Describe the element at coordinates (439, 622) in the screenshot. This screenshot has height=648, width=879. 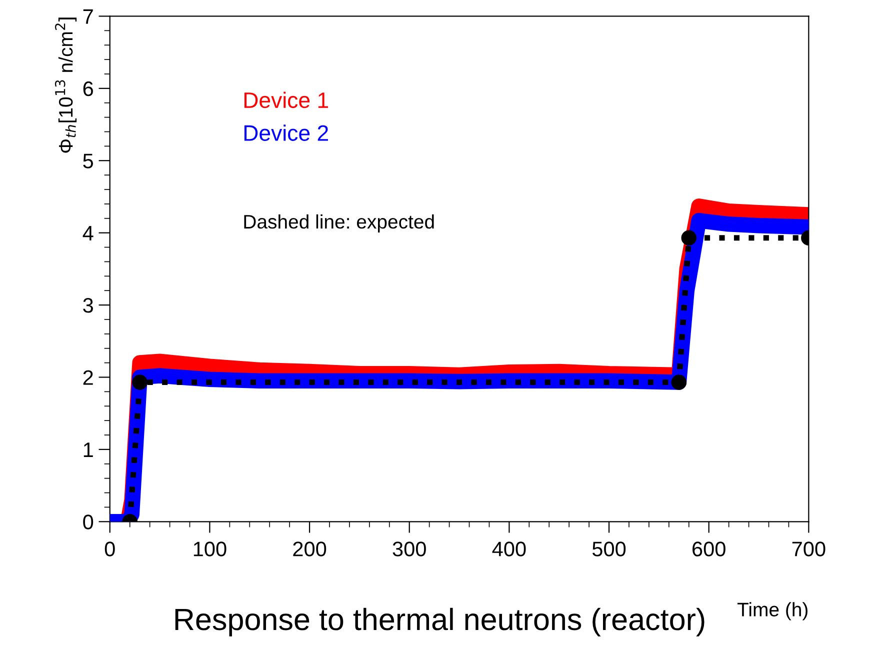
I see `text: Response to thermal neutrons (reactor)` at that location.